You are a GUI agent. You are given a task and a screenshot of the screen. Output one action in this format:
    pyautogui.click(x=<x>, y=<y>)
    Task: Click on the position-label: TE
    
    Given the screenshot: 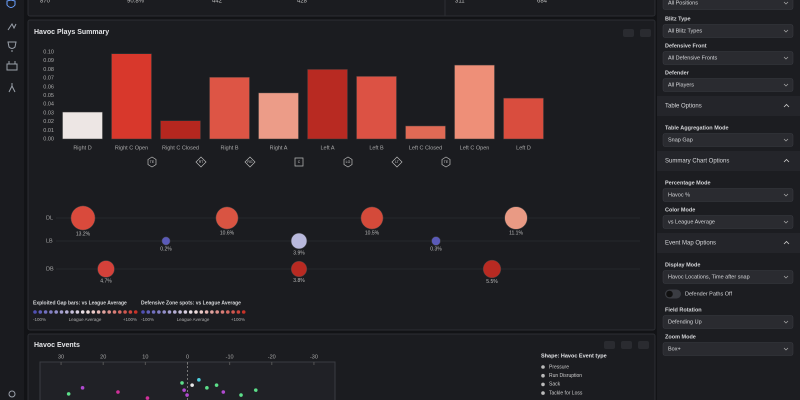 What is the action you would take?
    pyautogui.click(x=446, y=162)
    